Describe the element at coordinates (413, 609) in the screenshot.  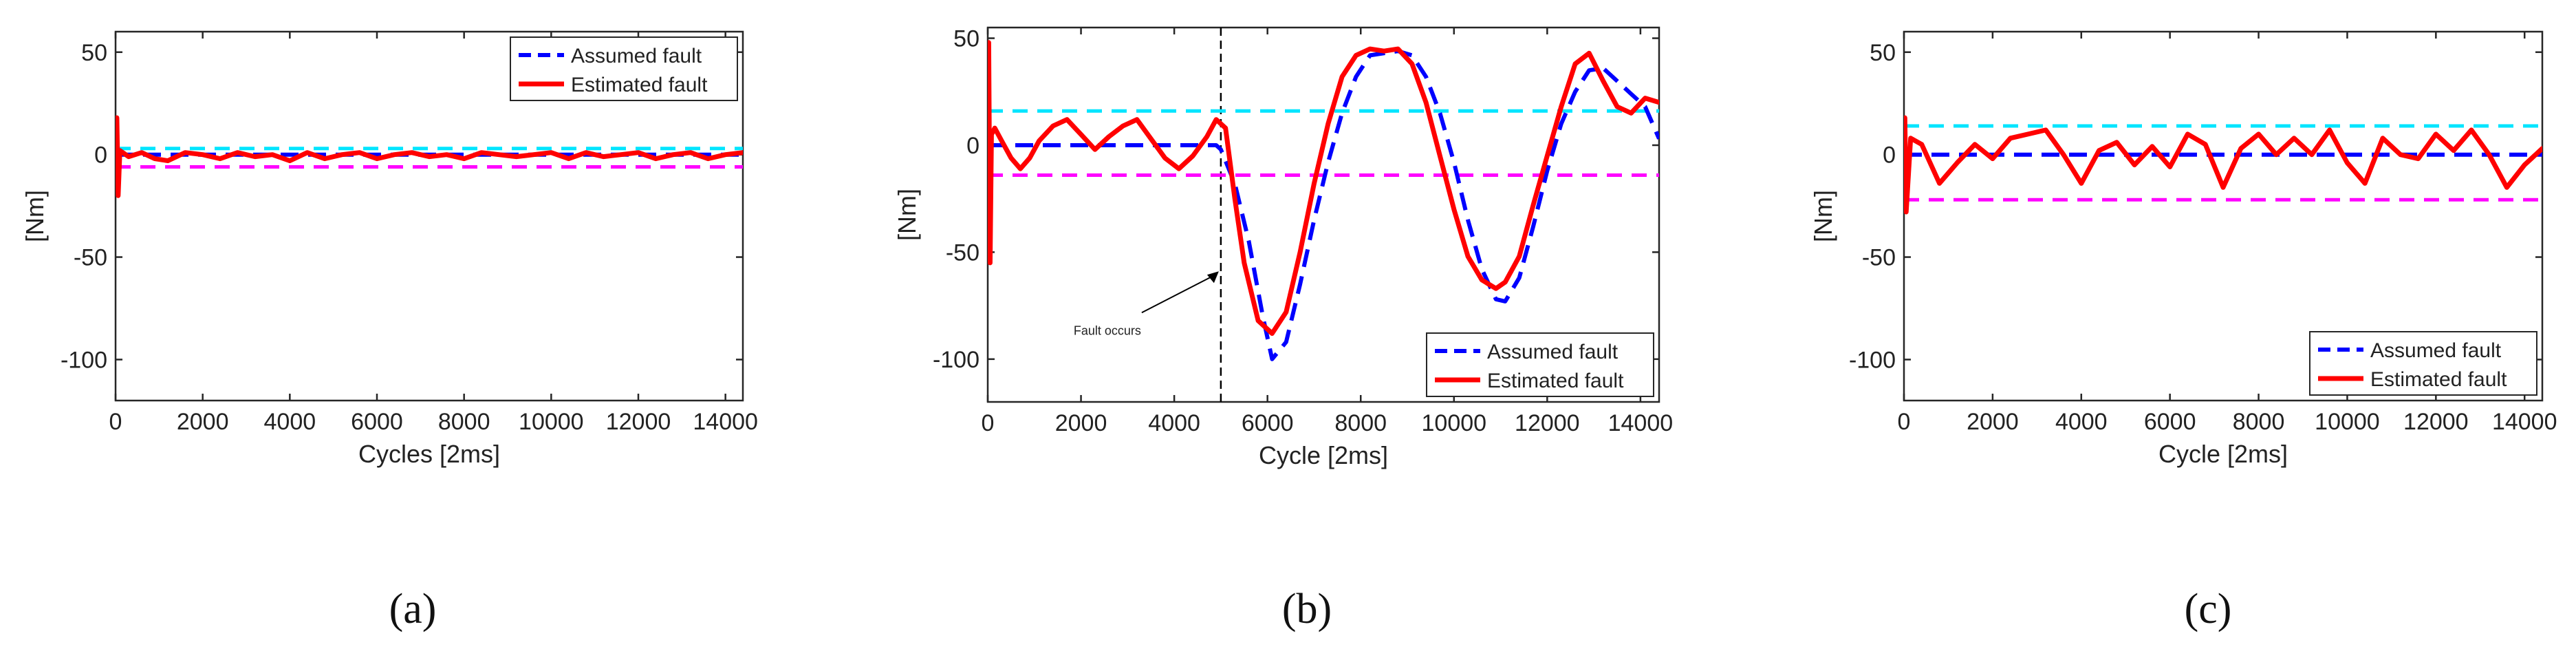
I see `panel-label: (a)` at that location.